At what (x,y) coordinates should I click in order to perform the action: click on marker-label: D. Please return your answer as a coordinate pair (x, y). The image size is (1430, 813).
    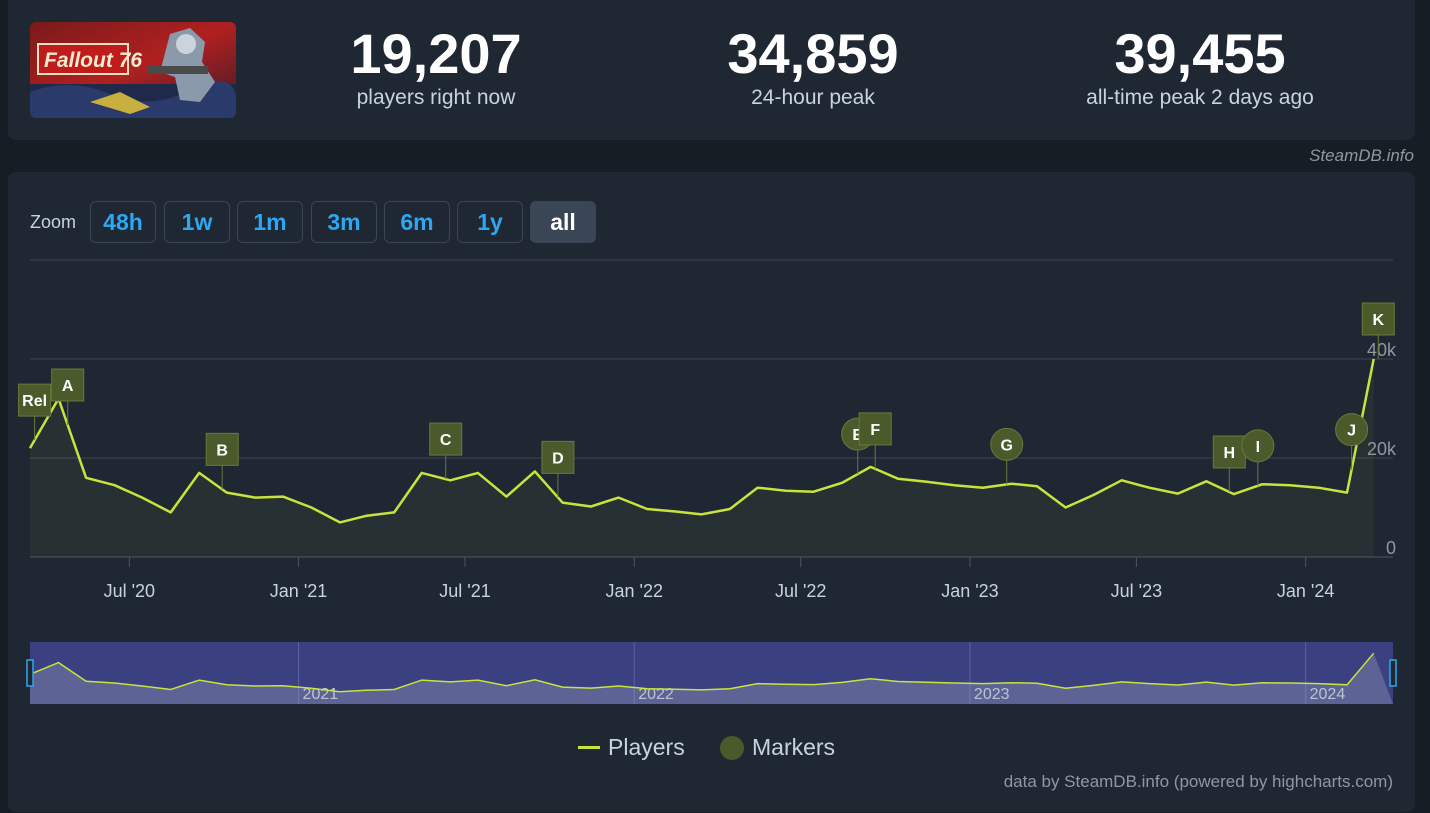
    Looking at the image, I should click on (558, 458).